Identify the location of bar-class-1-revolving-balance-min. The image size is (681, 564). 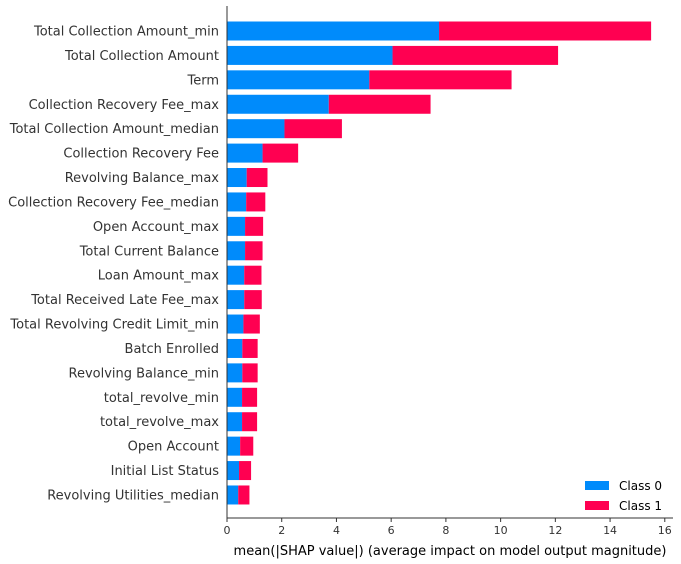
(250, 373).